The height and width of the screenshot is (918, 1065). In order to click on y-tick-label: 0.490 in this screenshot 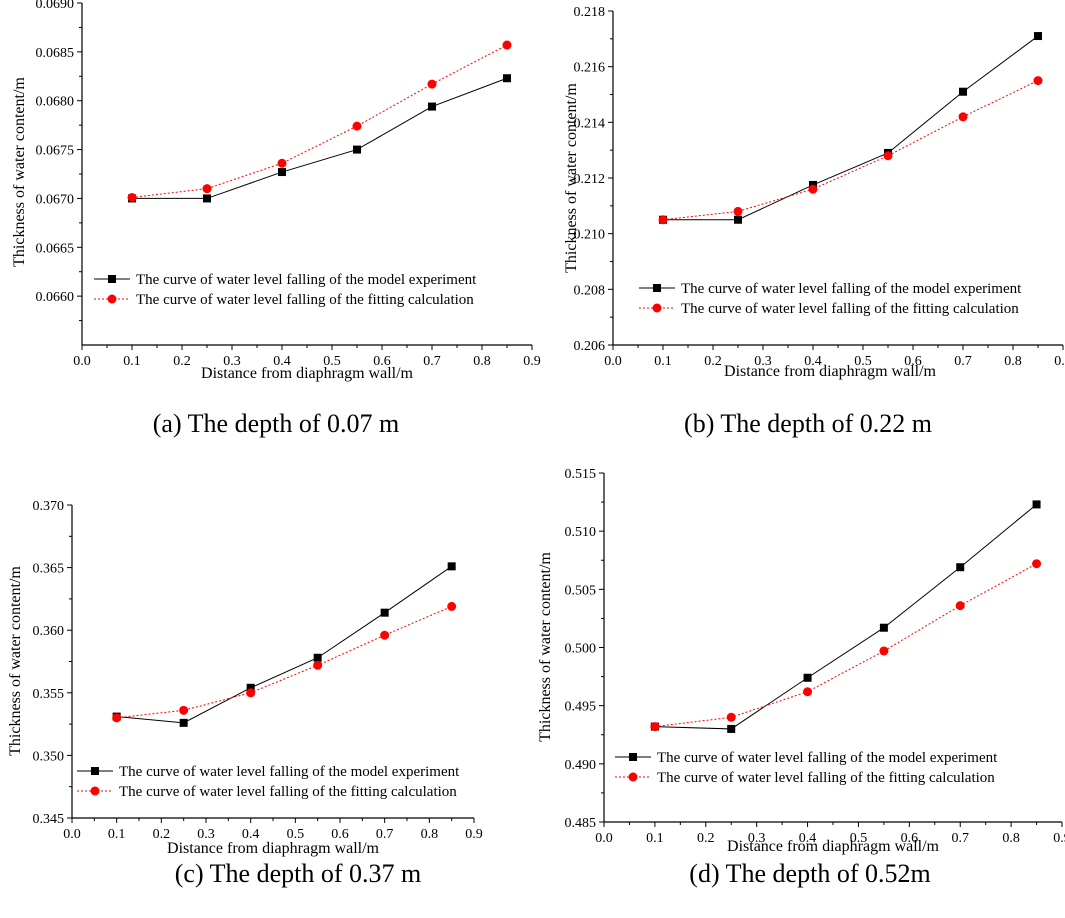, I will do `click(581, 765)`.